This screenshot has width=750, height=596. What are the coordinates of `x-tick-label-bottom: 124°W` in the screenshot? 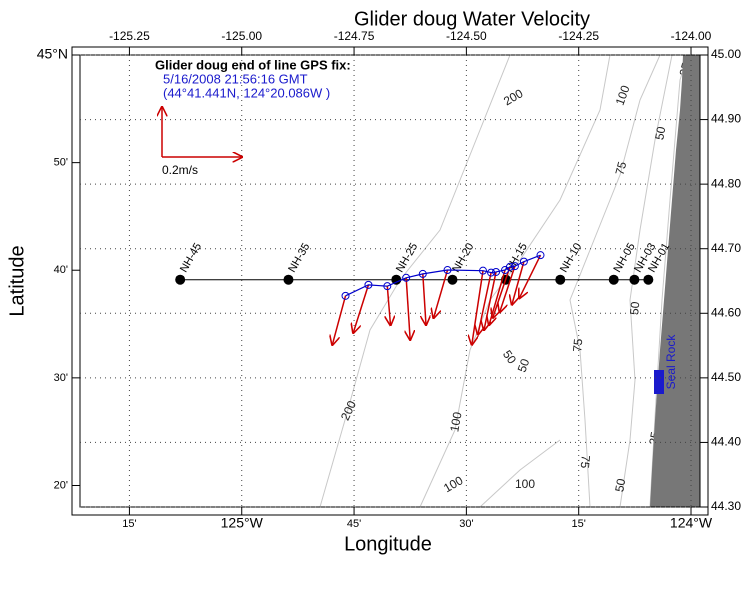 It's located at (691, 523).